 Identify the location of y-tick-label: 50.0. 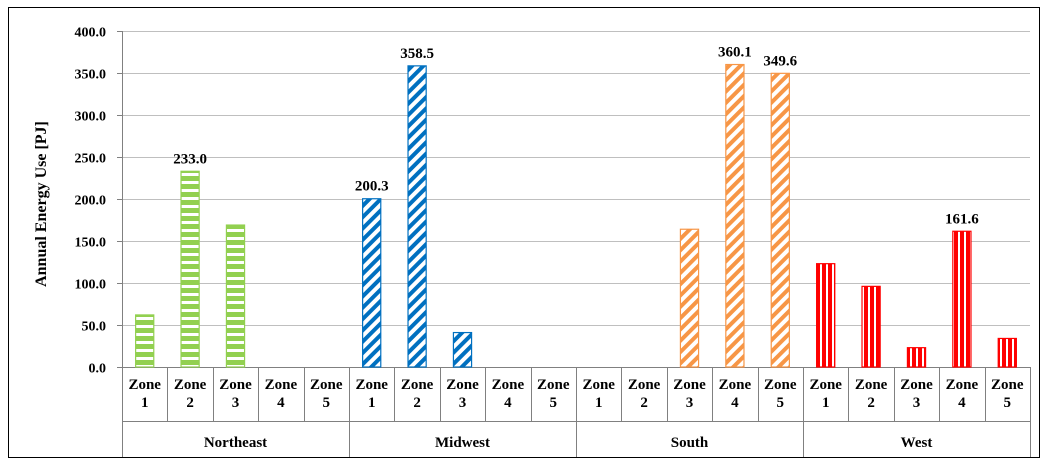
(94, 327).